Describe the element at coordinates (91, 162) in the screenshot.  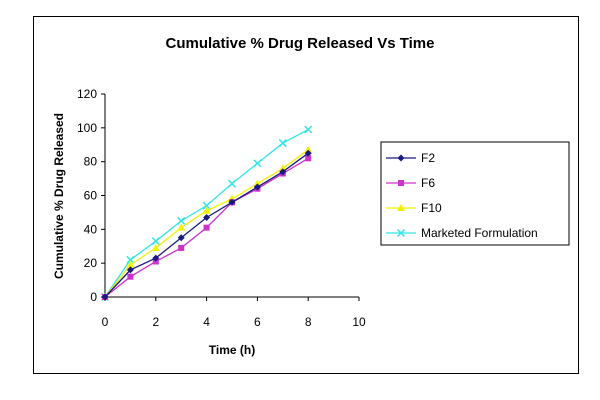
I see `y-tick-label: 80` at that location.